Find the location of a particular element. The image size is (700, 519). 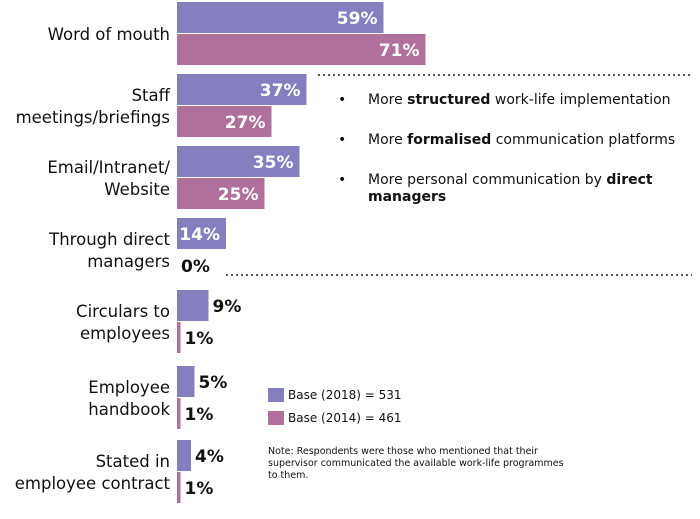

legend-label-2018: Base (2018) = 531 is located at coordinates (345, 394).